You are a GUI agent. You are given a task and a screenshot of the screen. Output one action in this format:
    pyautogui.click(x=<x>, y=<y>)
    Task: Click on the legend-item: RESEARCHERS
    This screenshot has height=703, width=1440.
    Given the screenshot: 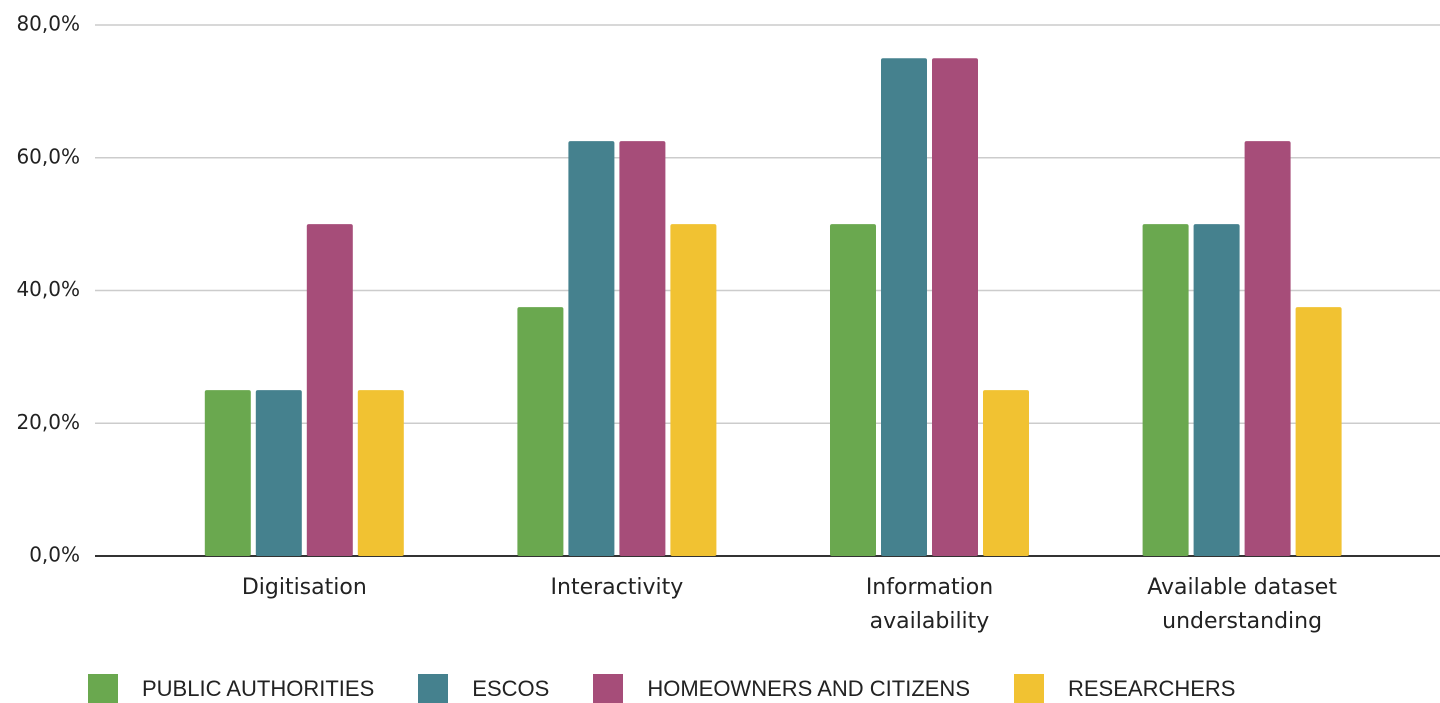 What is the action you would take?
    pyautogui.click(x=1124, y=688)
    